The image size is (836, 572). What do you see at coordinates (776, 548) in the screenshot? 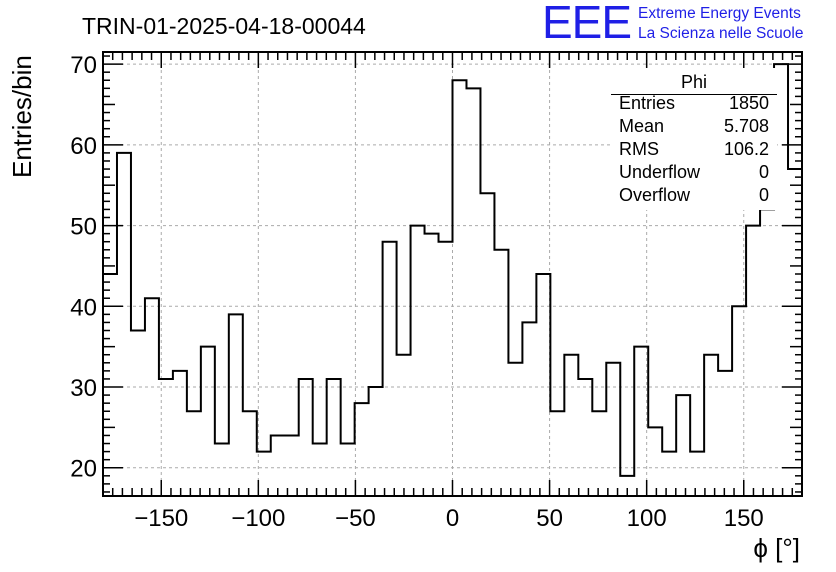
I see `x-axis-label: ϕ [°]` at bounding box center [776, 548].